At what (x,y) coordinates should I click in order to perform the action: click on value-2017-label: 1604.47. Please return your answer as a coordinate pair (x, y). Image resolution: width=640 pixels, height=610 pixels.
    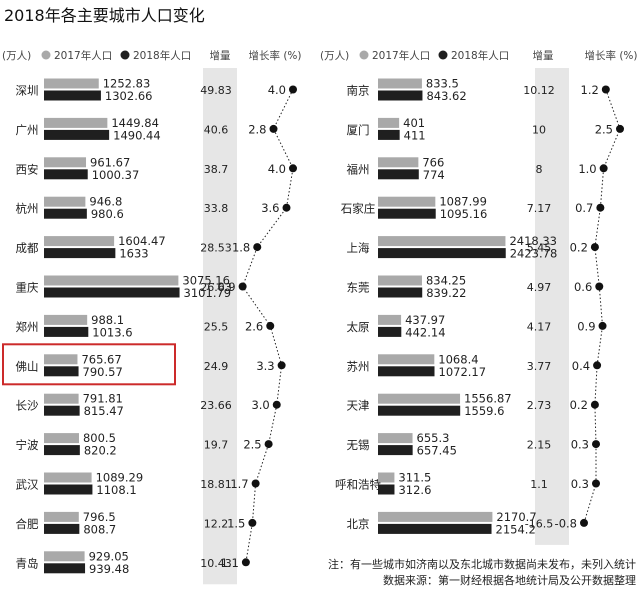
    Looking at the image, I should click on (142, 241).